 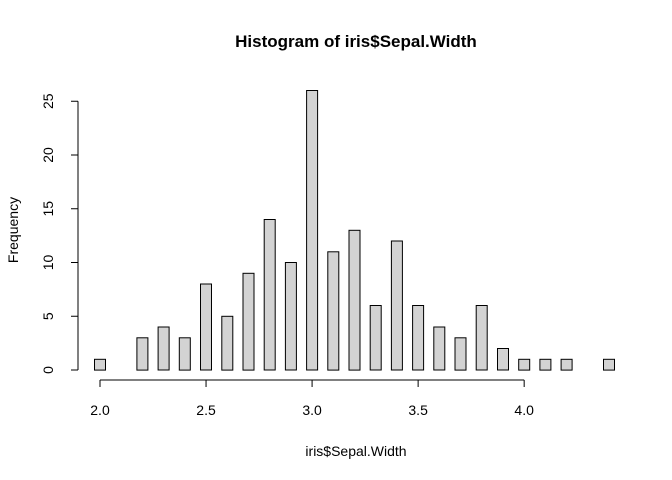 What do you see at coordinates (100, 410) in the screenshot?
I see `x-tick-label: 2.0` at bounding box center [100, 410].